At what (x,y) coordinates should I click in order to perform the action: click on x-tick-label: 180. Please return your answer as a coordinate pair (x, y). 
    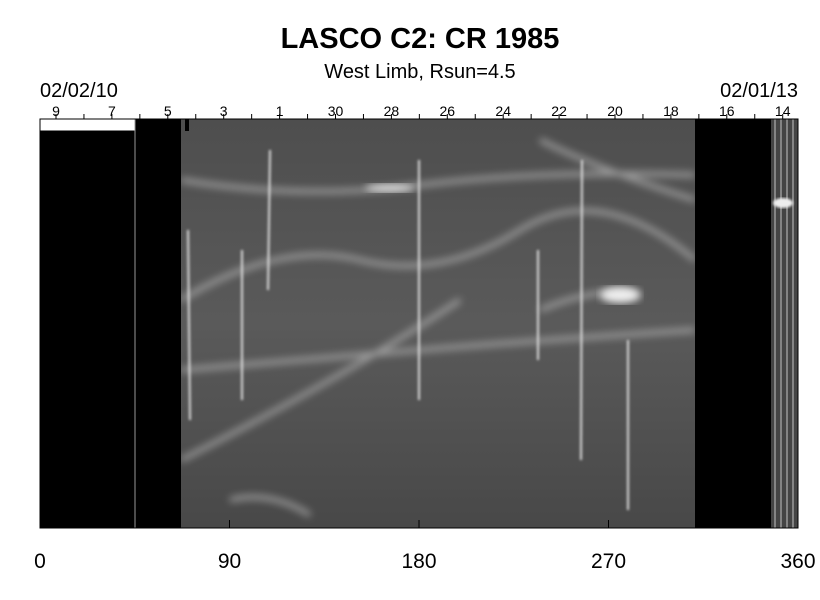
    Looking at the image, I should click on (418, 561).